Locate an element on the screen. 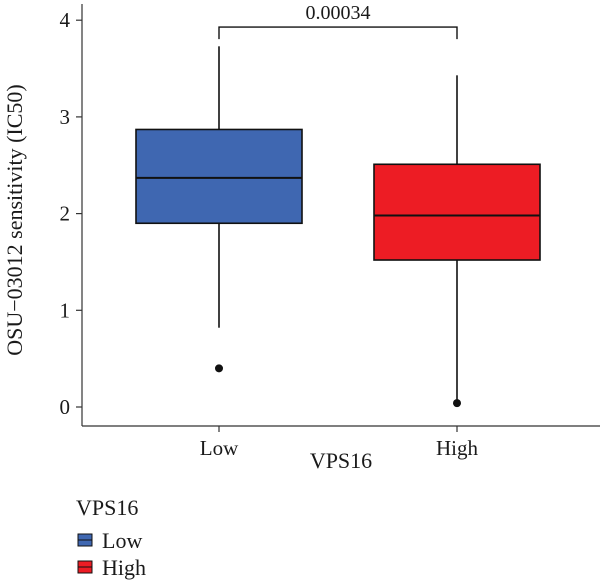 This screenshot has width=600, height=584. y-tick-label: 0 is located at coordinates (65, 407).